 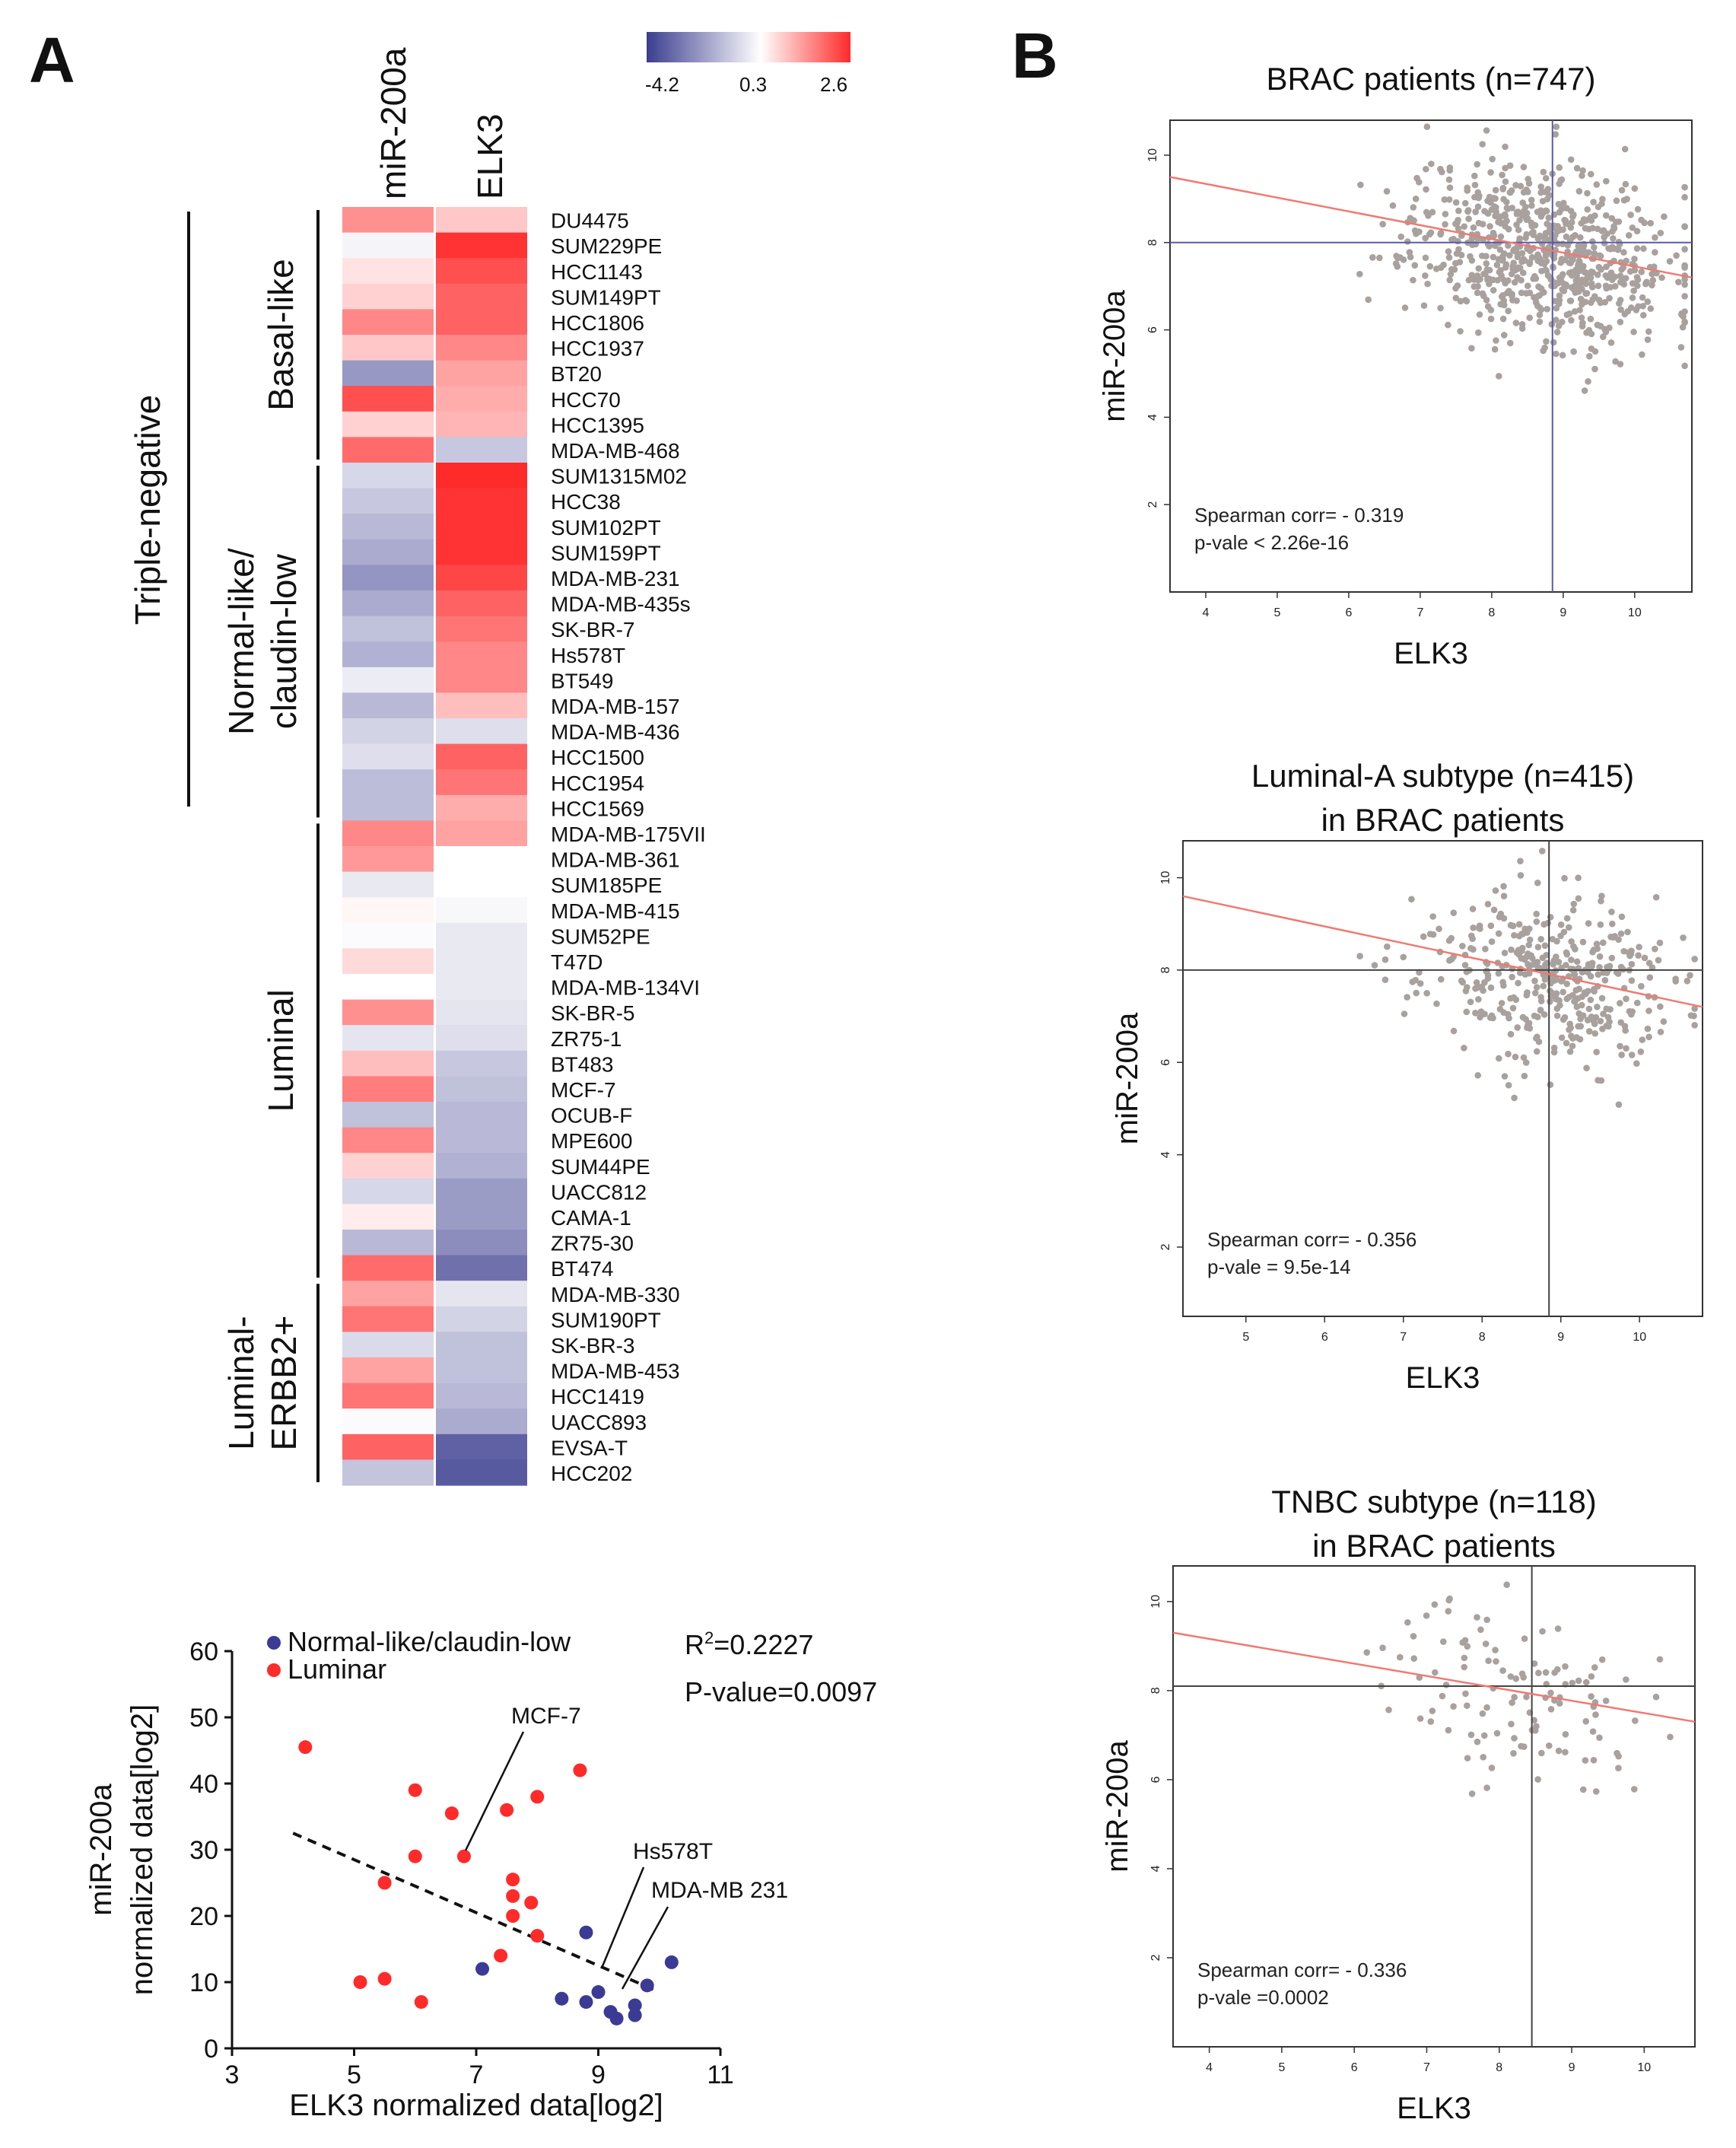 I want to click on heatmap-row-label: MDA-MB-436, so click(x=615, y=732).